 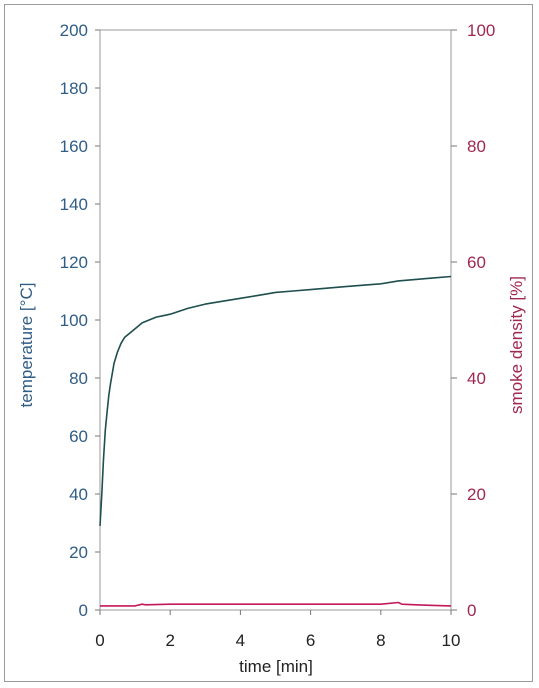 What do you see at coordinates (516, 345) in the screenshot?
I see `y2-axis-label: smoke density [%]` at bounding box center [516, 345].